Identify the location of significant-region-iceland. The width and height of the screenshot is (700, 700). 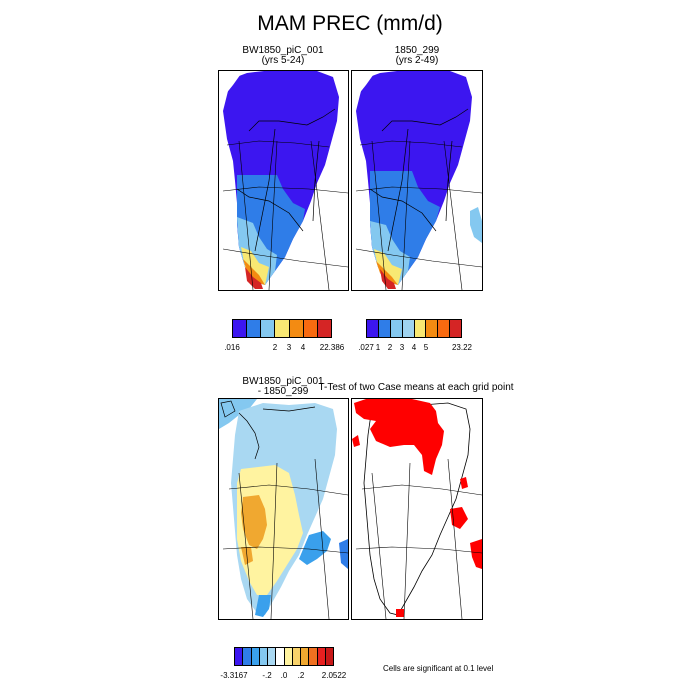
(476, 554).